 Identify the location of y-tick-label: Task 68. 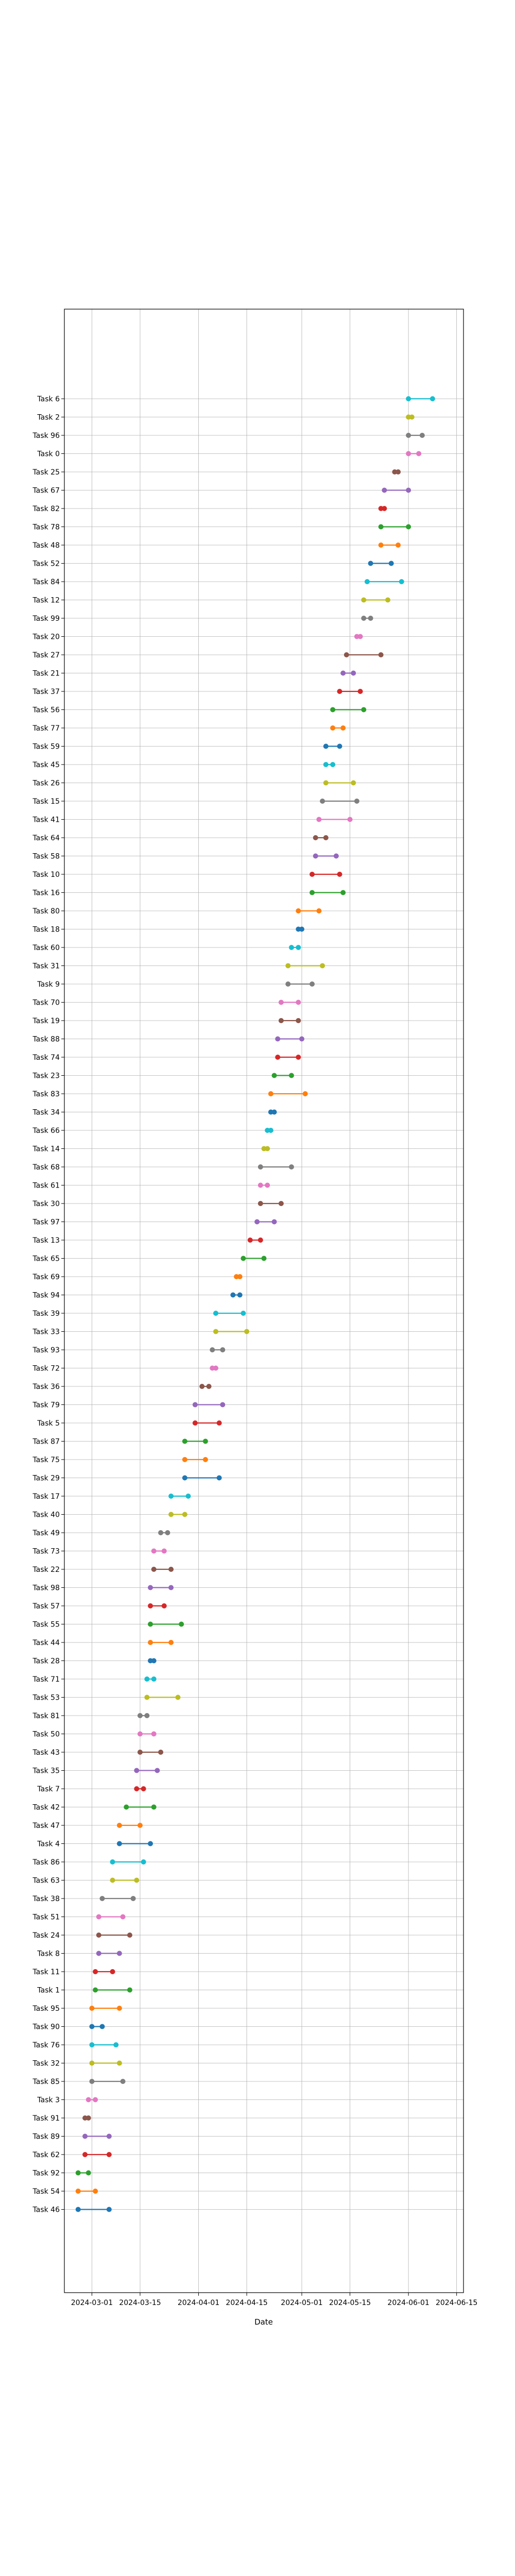
(46, 1167).